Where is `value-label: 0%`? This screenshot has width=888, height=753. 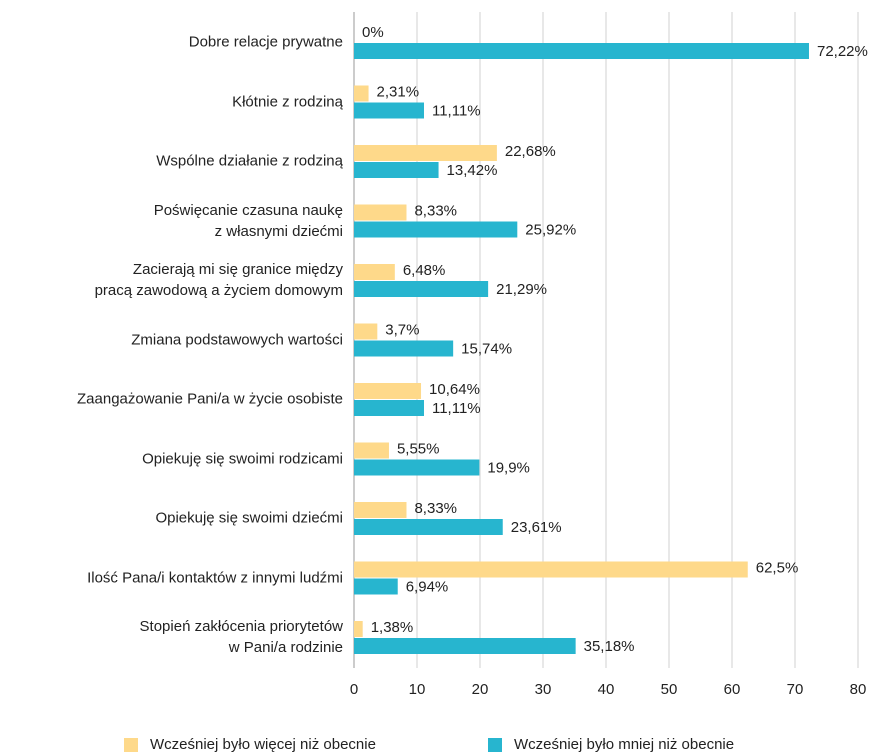 value-label: 0% is located at coordinates (373, 32).